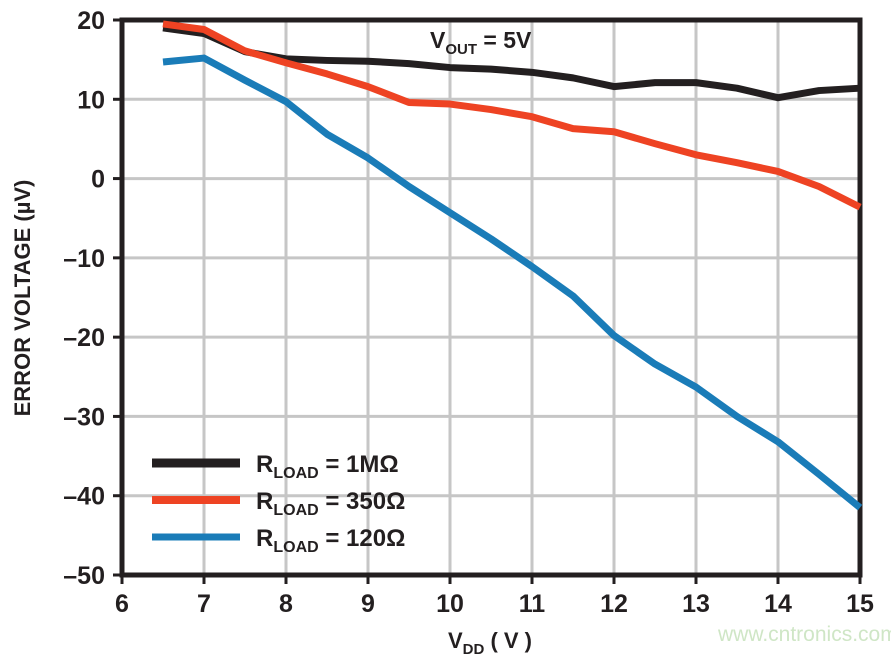 This screenshot has width=891, height=658. What do you see at coordinates (91, 21) in the screenshot?
I see `y-tick-label: 20` at bounding box center [91, 21].